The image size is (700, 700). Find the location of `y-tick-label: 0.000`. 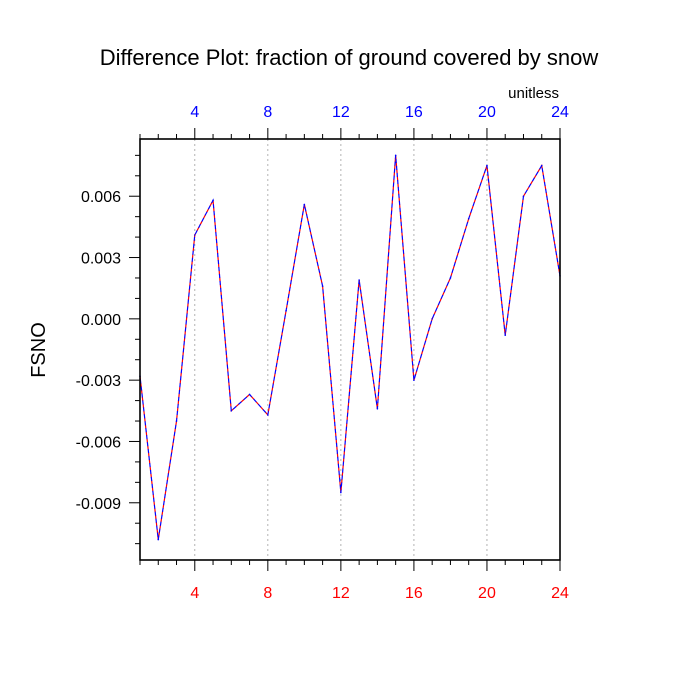

y-tick-label: 0.000 is located at coordinates (101, 320).